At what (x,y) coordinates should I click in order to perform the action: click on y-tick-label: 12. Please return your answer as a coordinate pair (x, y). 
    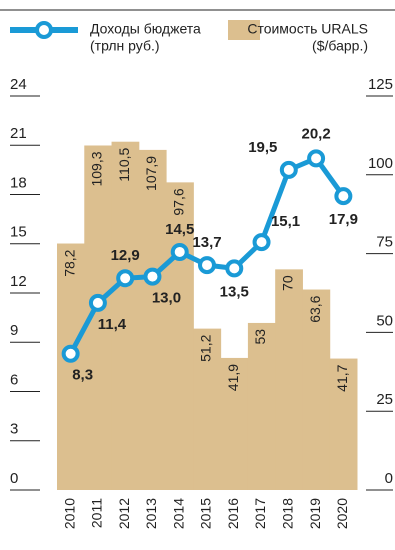
    Looking at the image, I should click on (18, 281).